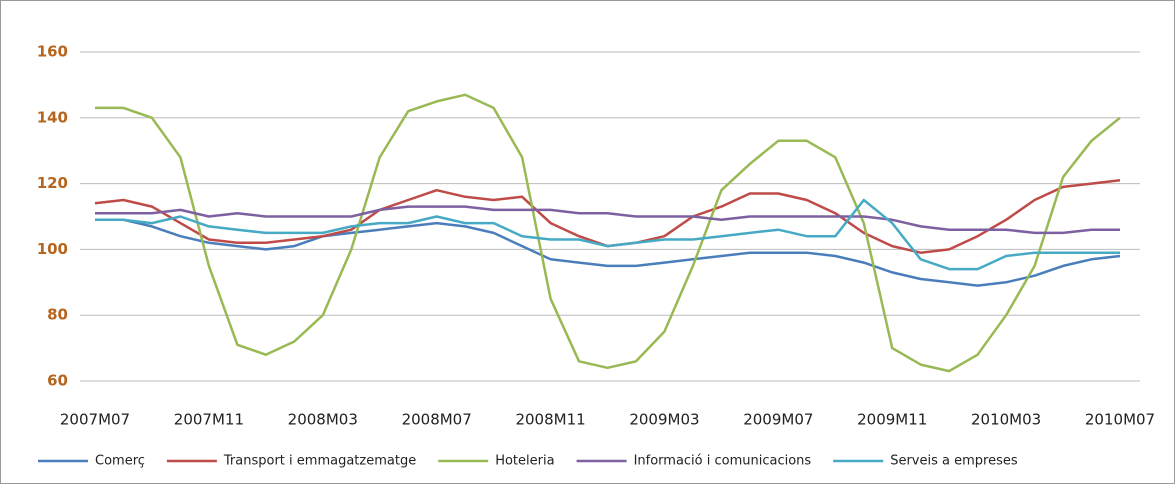 This screenshot has height=484, width=1175. What do you see at coordinates (95, 420) in the screenshot?
I see `x-tick-label: 2007M07` at bounding box center [95, 420].